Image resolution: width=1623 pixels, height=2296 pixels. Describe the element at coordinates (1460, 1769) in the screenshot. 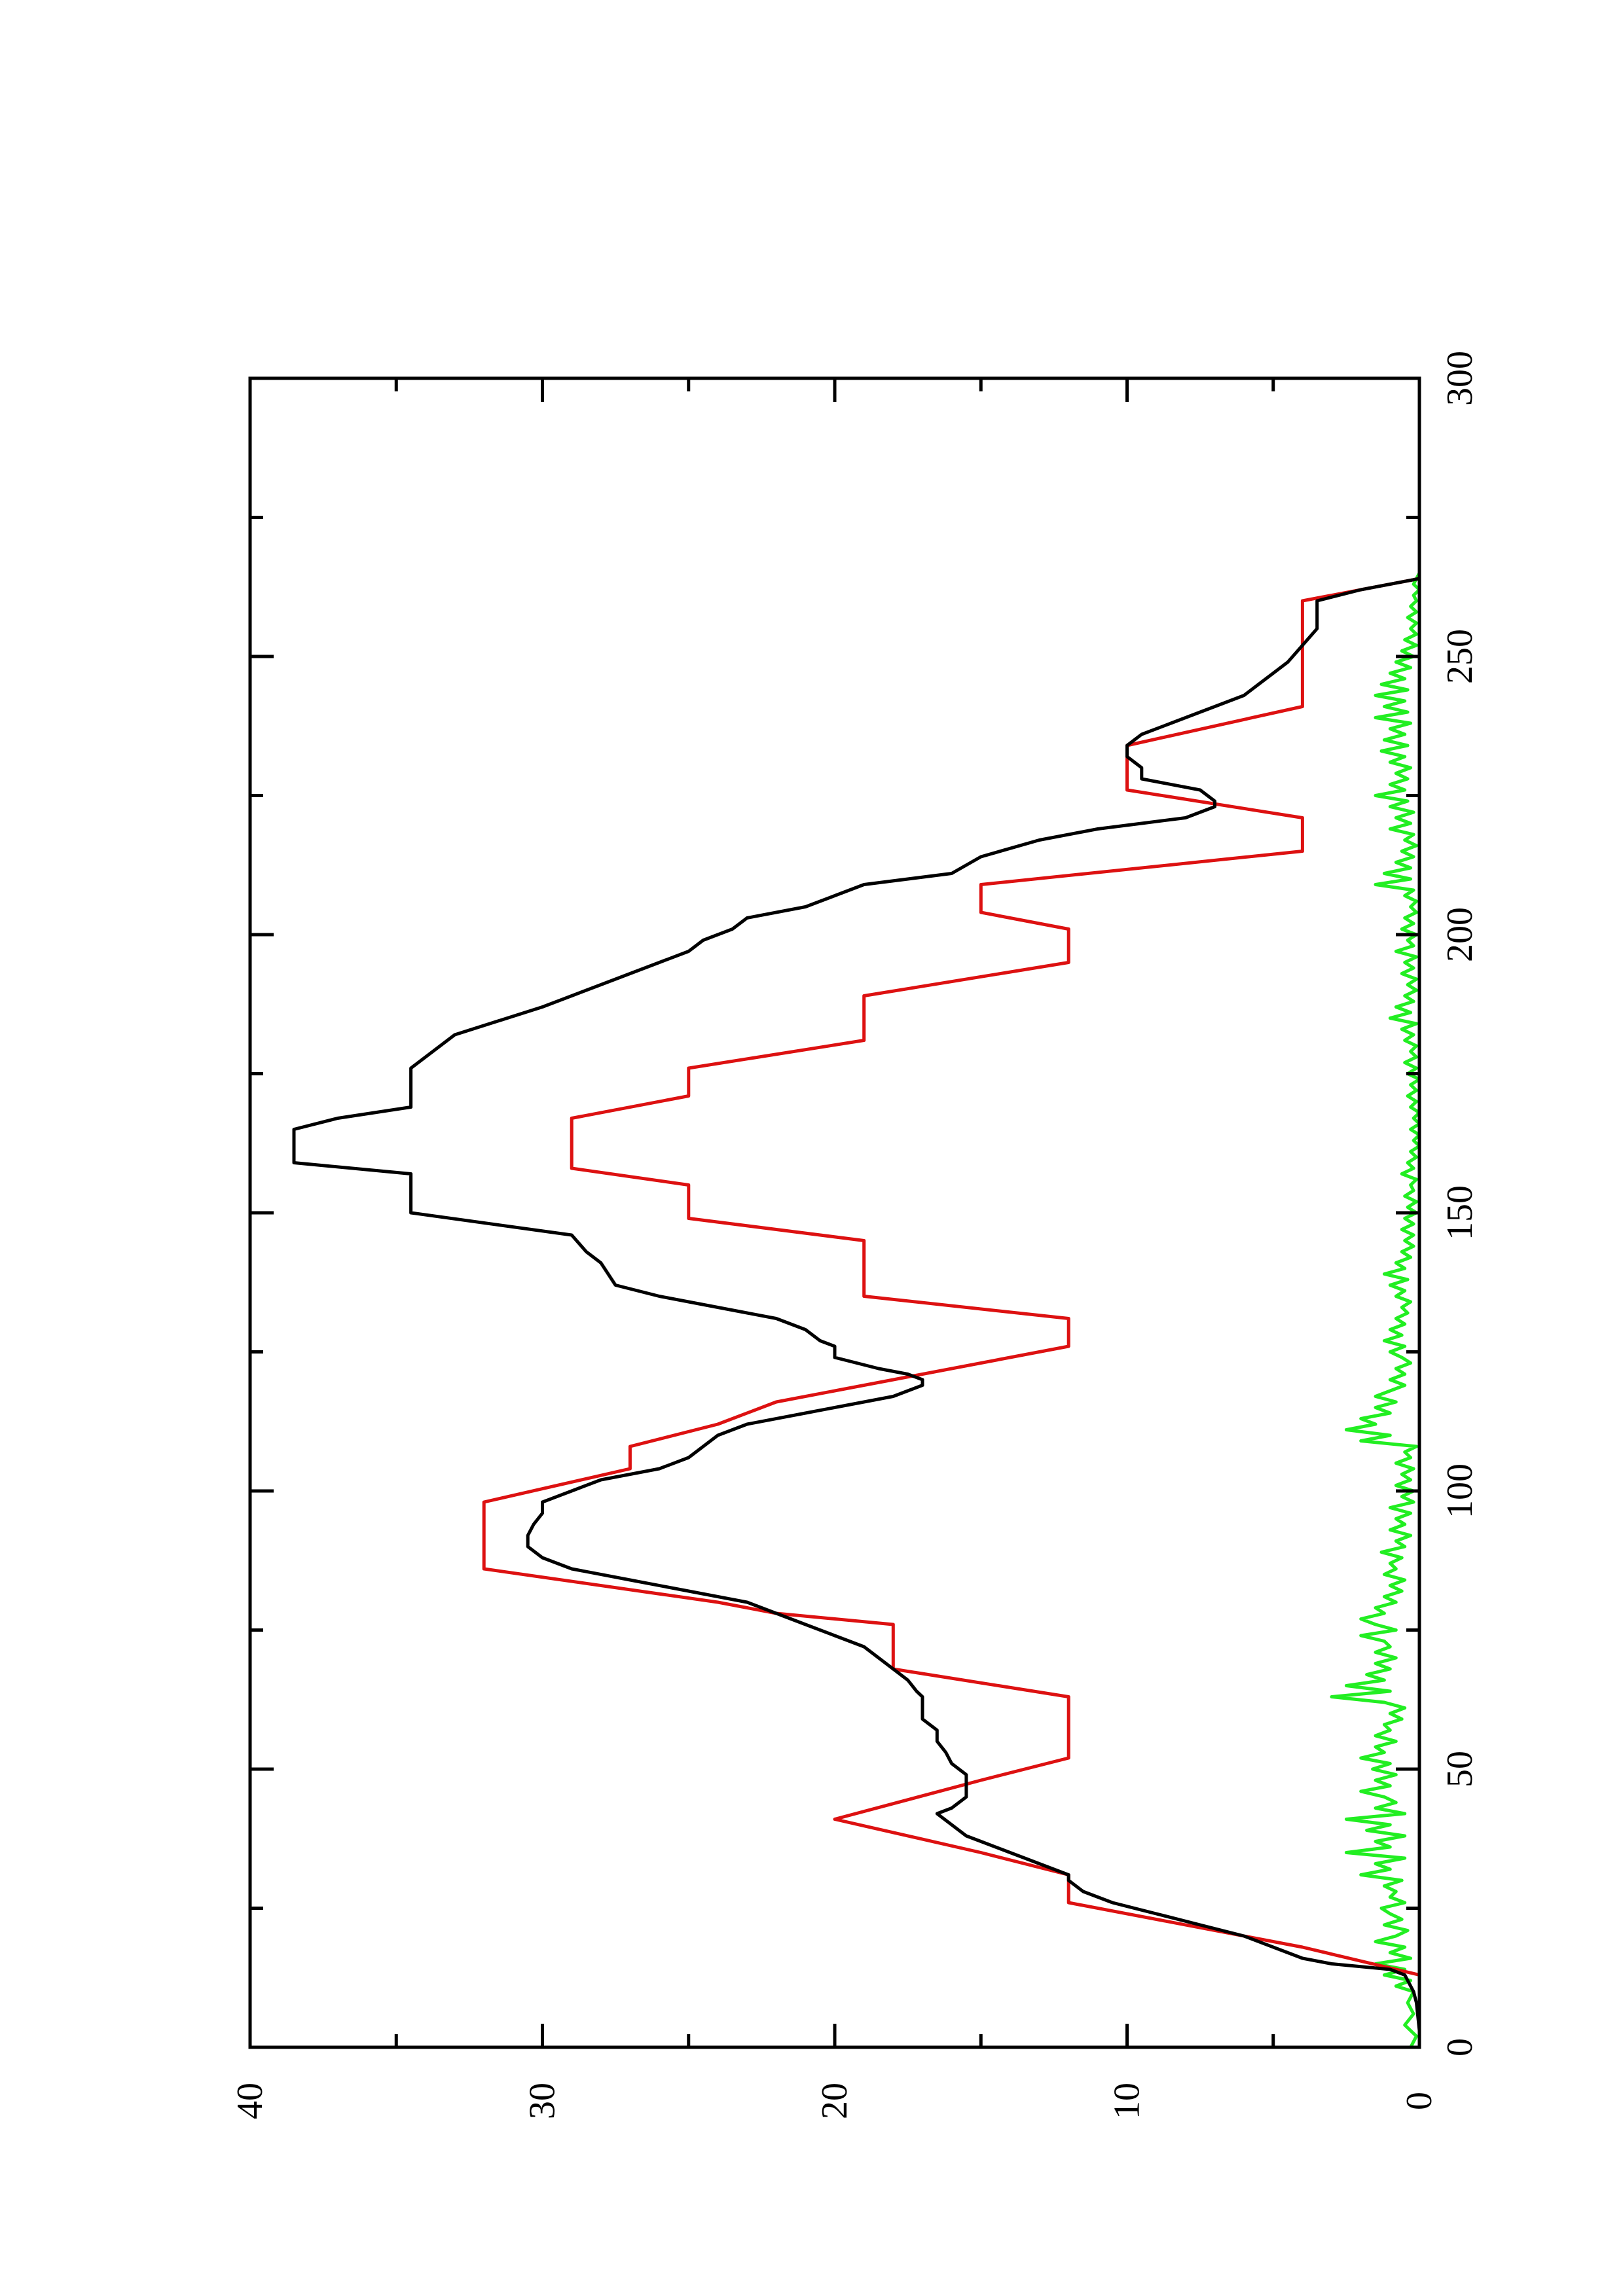

I see `x-tick-label: 50` at that location.